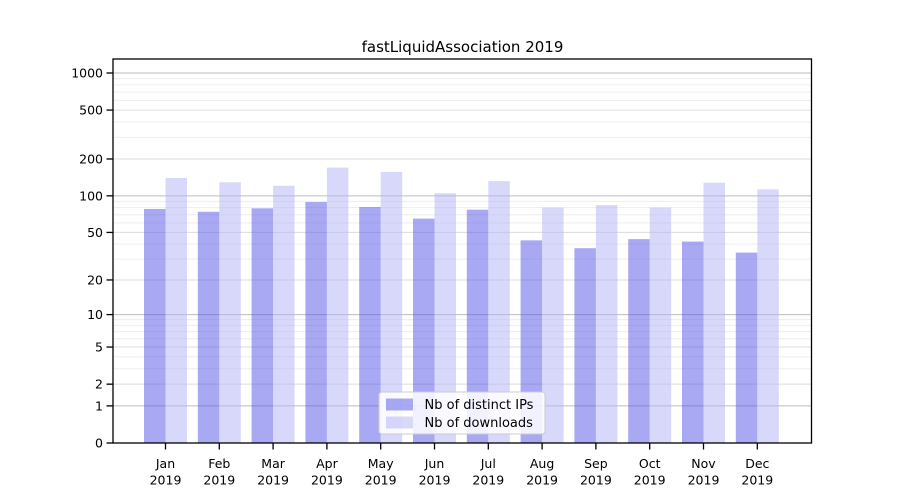 The image size is (900, 500). Describe the element at coordinates (553, 325) in the screenshot. I see `bar-downloads-aug` at that location.